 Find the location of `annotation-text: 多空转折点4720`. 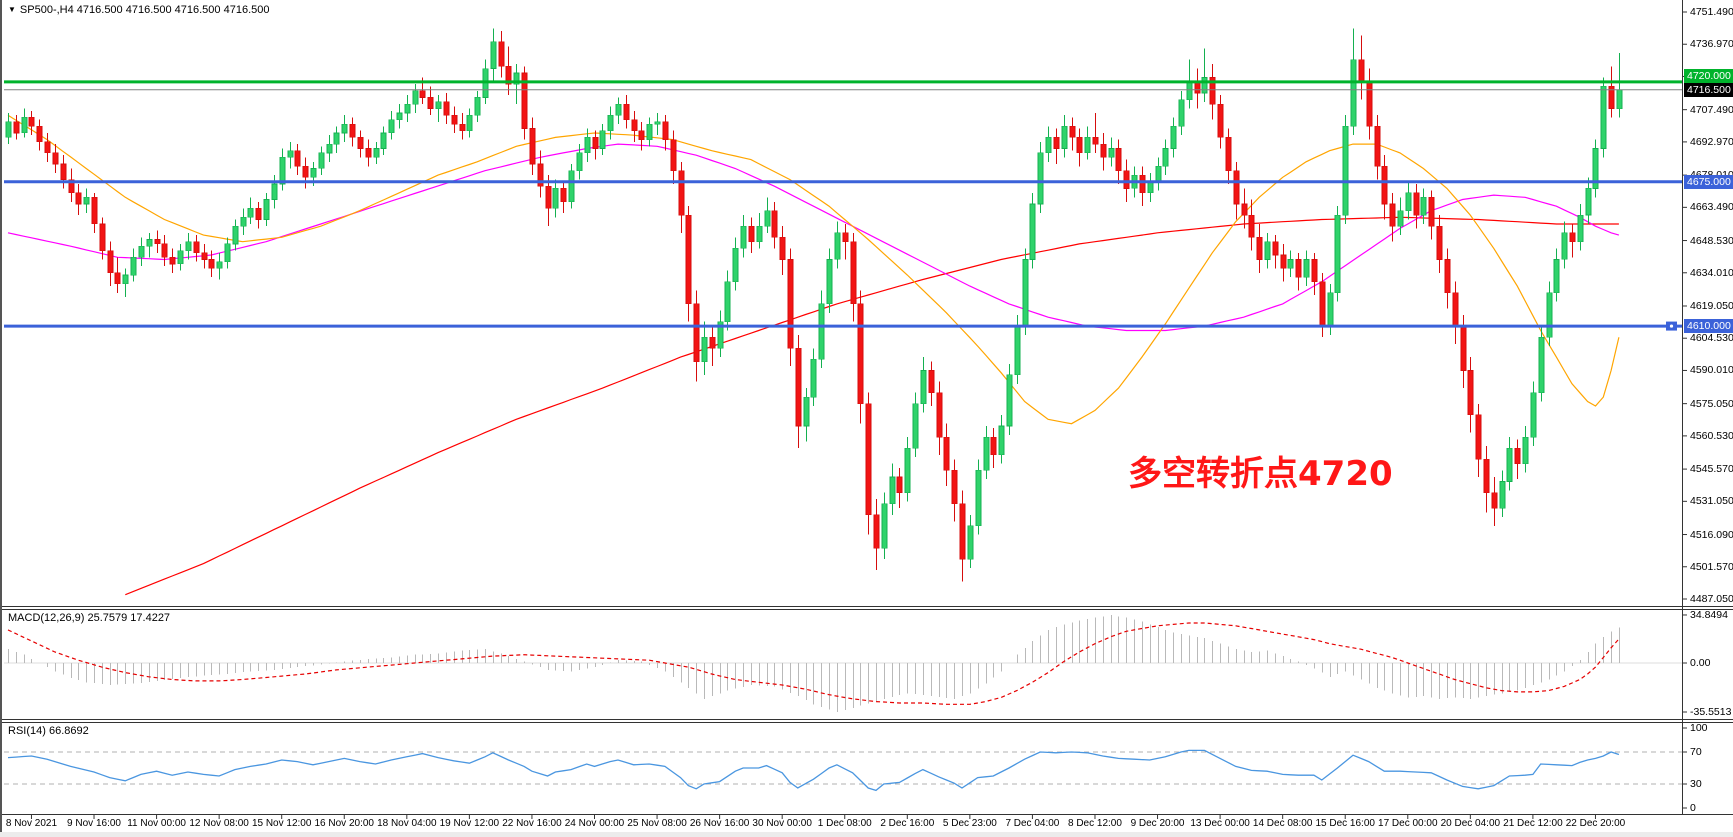

annotation-text: 多空转折点4720 is located at coordinates (1260, 474).